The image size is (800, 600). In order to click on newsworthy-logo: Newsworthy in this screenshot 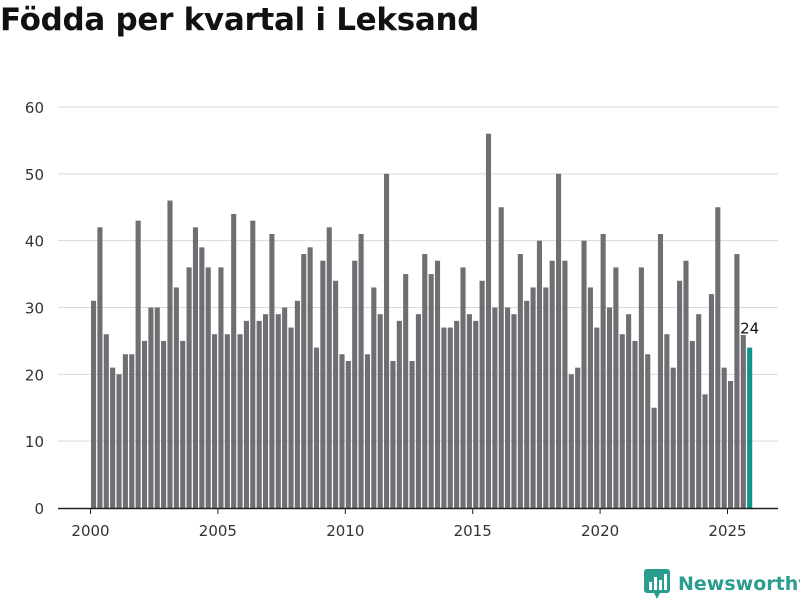, I will do `click(722, 584)`.